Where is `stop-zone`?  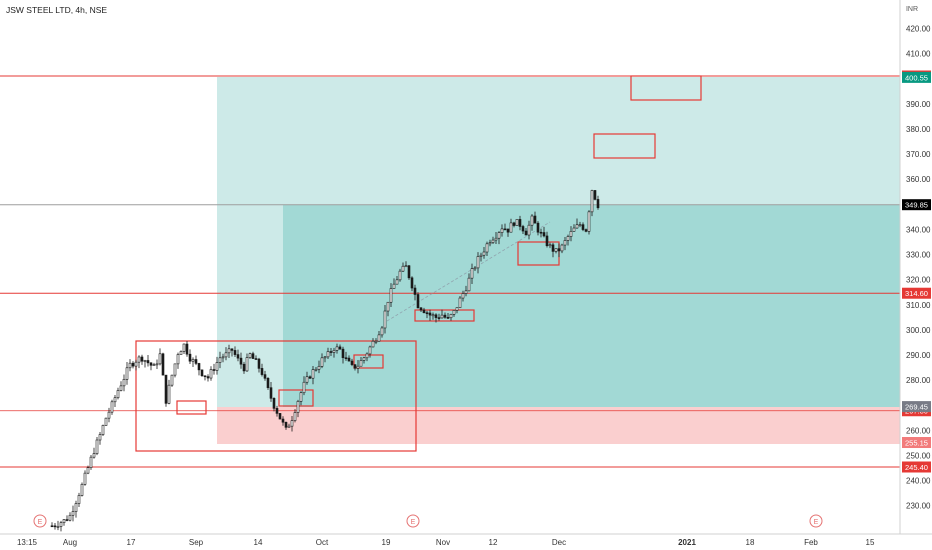
stop-zone is located at coordinates (558, 425).